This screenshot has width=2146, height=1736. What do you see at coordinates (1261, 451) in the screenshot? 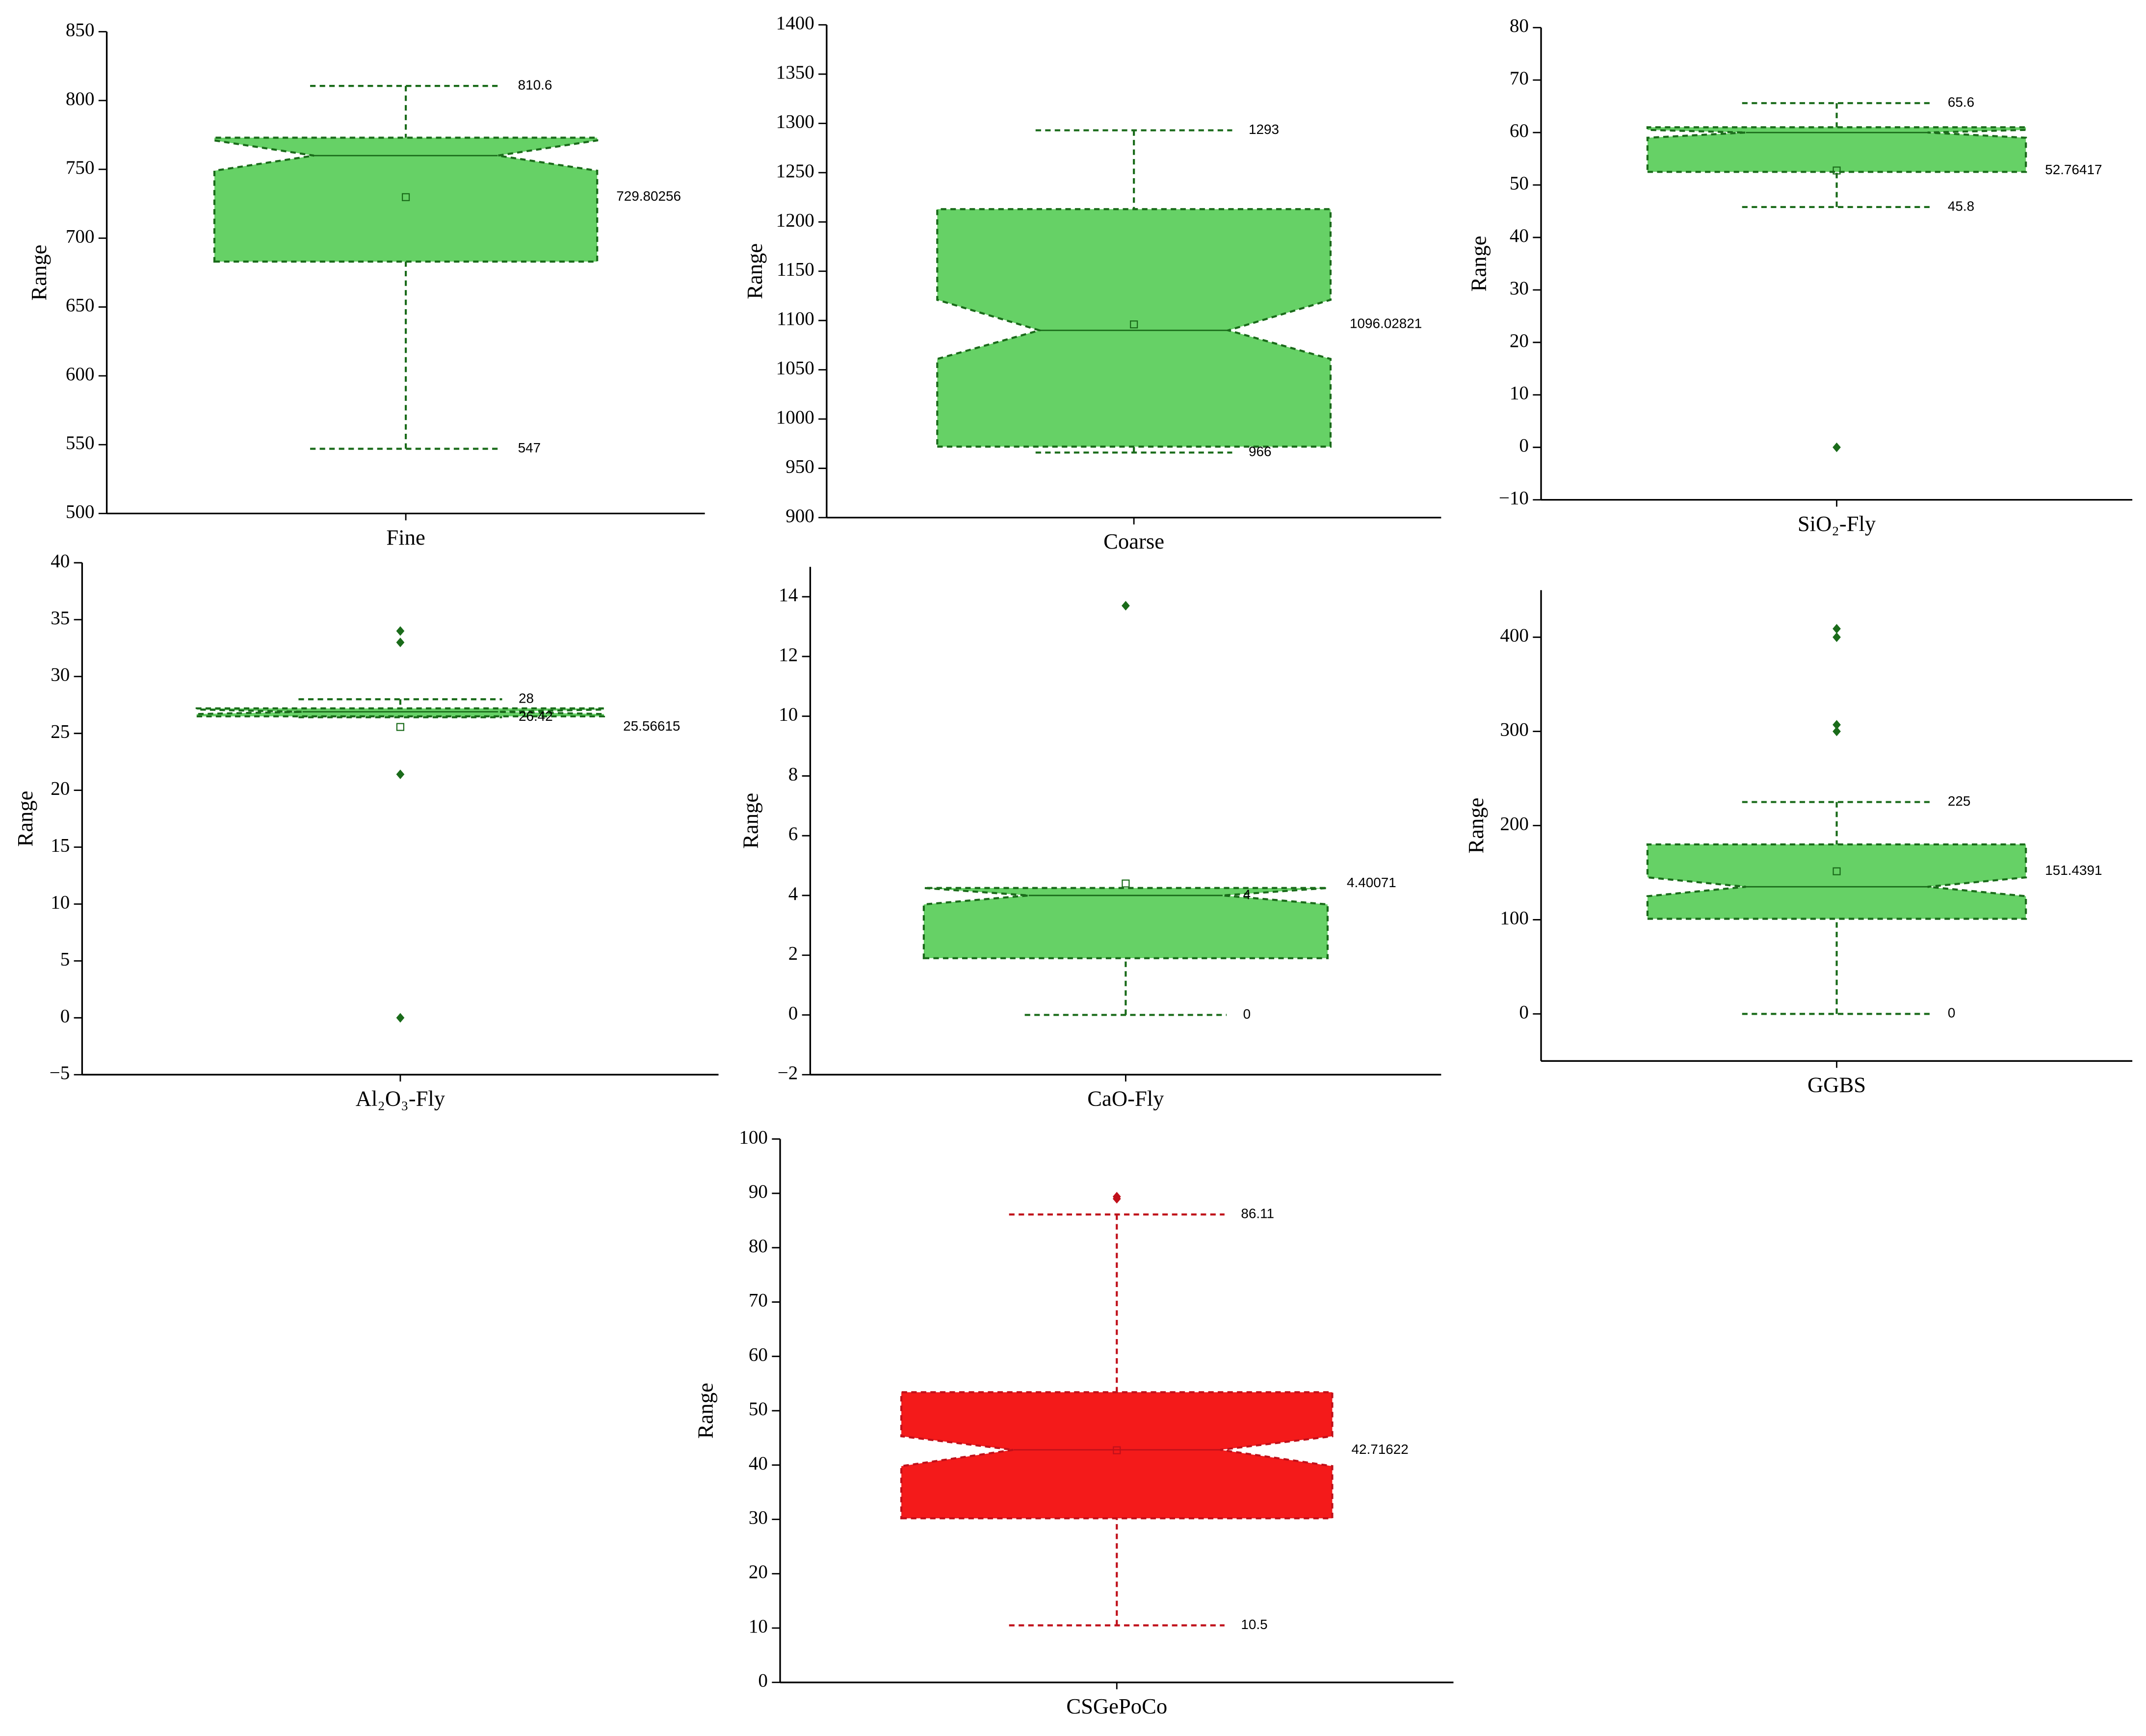
I see `value-label: 966` at bounding box center [1261, 451].